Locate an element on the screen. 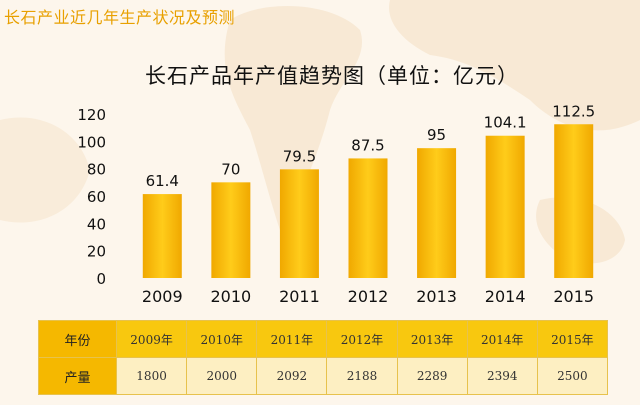 The image size is (640, 405). output-cell: 2289 is located at coordinates (432, 376).